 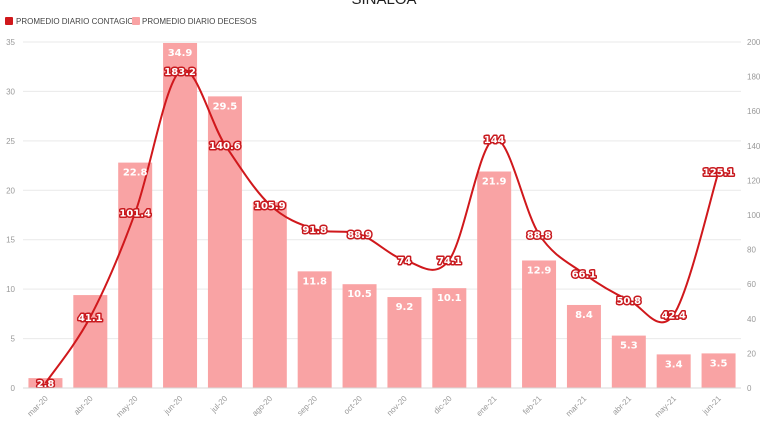 What do you see at coordinates (314, 230) in the screenshot?
I see `line-data-label: 91.8` at bounding box center [314, 230].